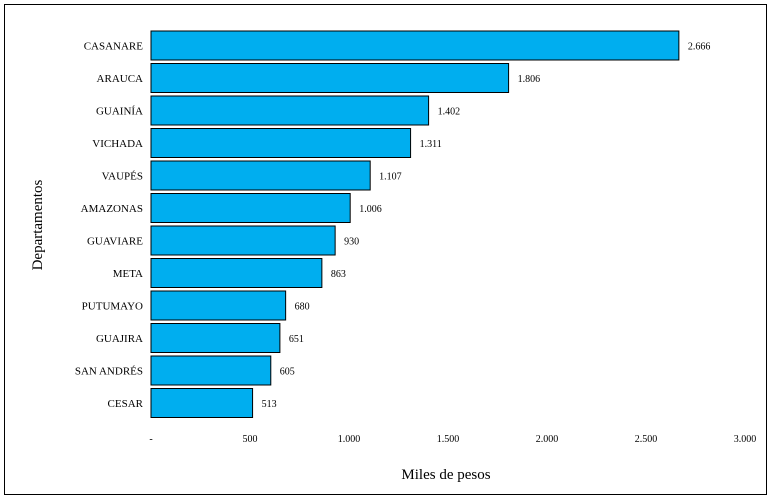 The width and height of the screenshot is (771, 499). What do you see at coordinates (431, 144) in the screenshot?
I see `value-label: 1.311` at bounding box center [431, 144].